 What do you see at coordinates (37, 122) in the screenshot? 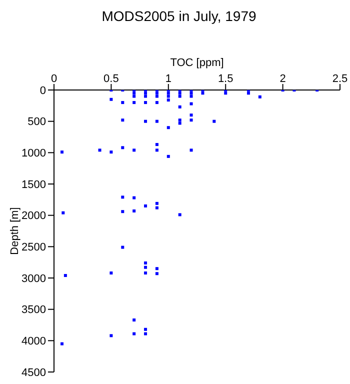
I see `y-tick-label: 500` at bounding box center [37, 122].